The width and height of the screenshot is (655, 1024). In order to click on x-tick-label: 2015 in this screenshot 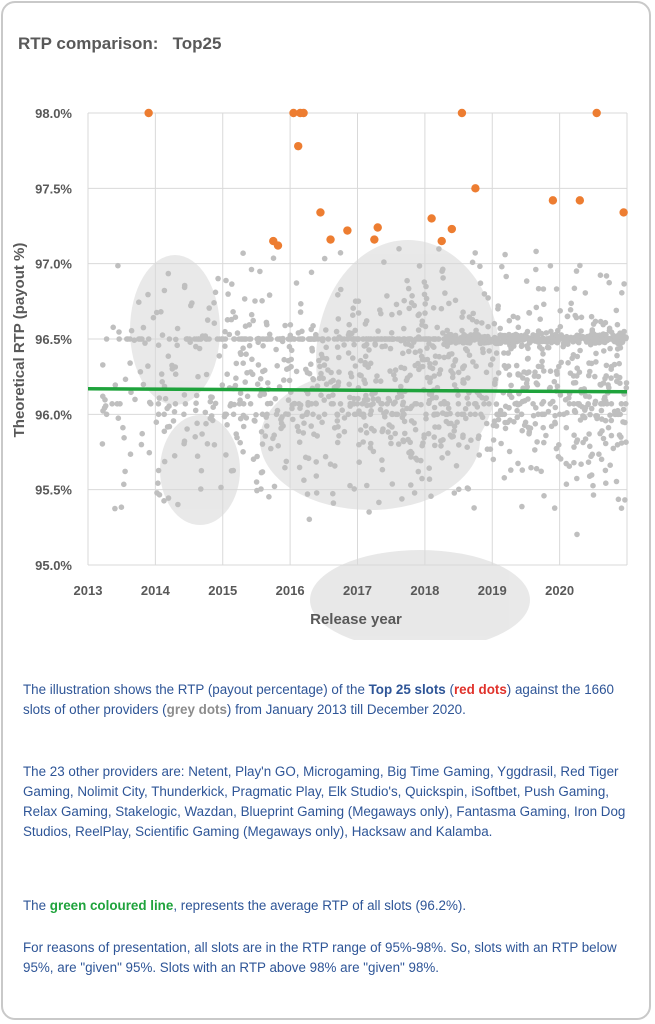, I will do `click(222, 590)`.